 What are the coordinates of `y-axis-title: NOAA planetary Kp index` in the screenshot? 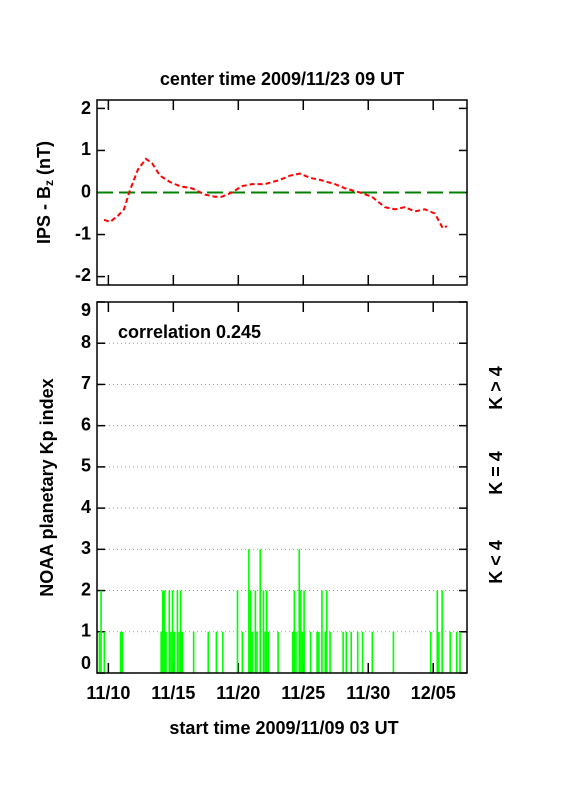 It's located at (47, 487).